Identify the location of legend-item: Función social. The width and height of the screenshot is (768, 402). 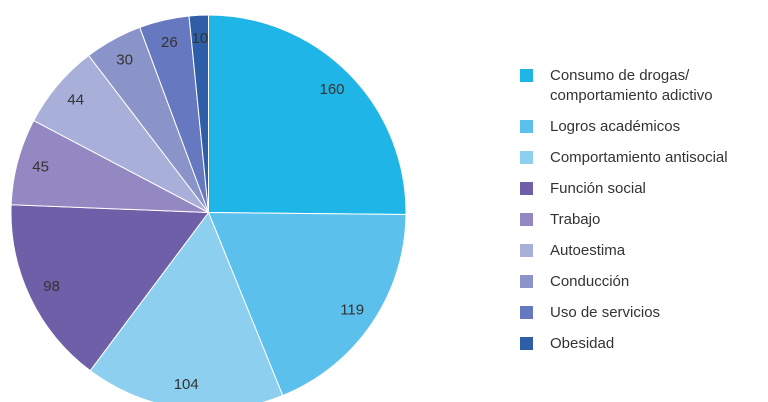
(640, 189).